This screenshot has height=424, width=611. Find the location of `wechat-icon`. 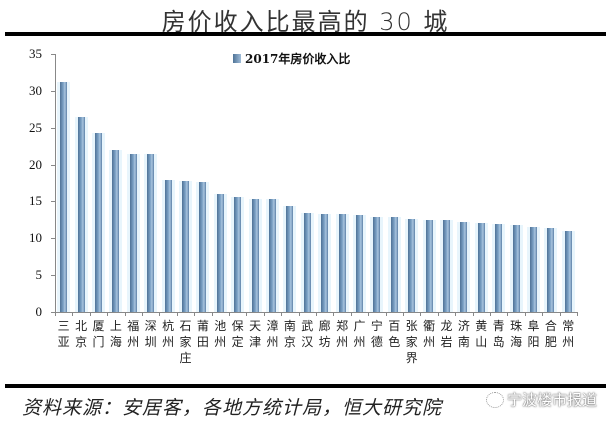

wechat-icon is located at coordinates (495, 399).